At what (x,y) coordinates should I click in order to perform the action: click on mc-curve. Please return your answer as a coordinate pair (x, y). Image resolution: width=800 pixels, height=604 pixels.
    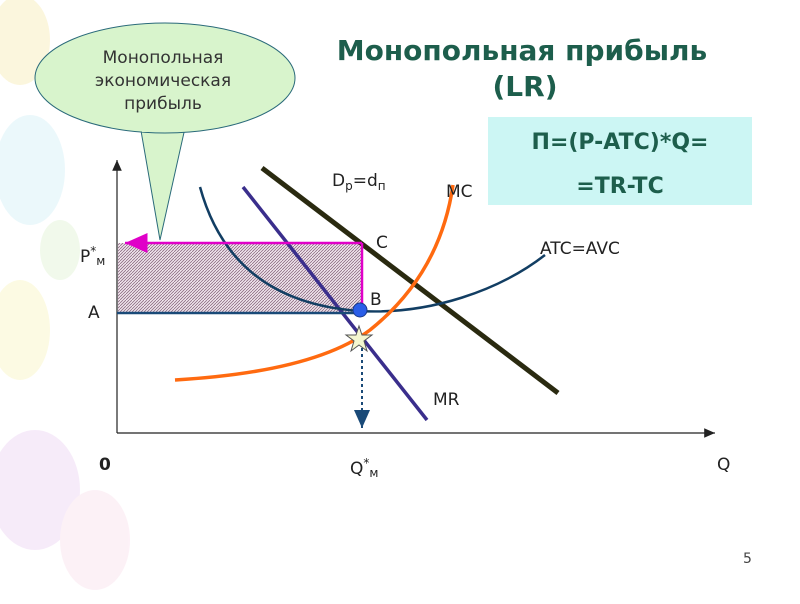
    Looking at the image, I should click on (314, 283).